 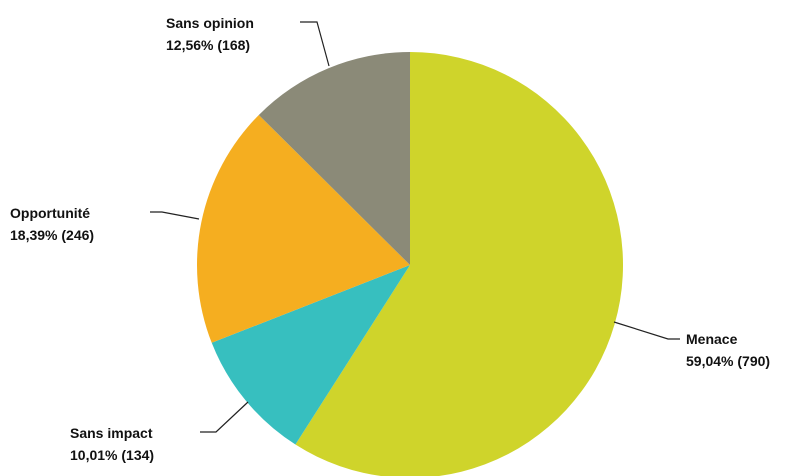 I want to click on label-menace-name: Menace, so click(x=712, y=339).